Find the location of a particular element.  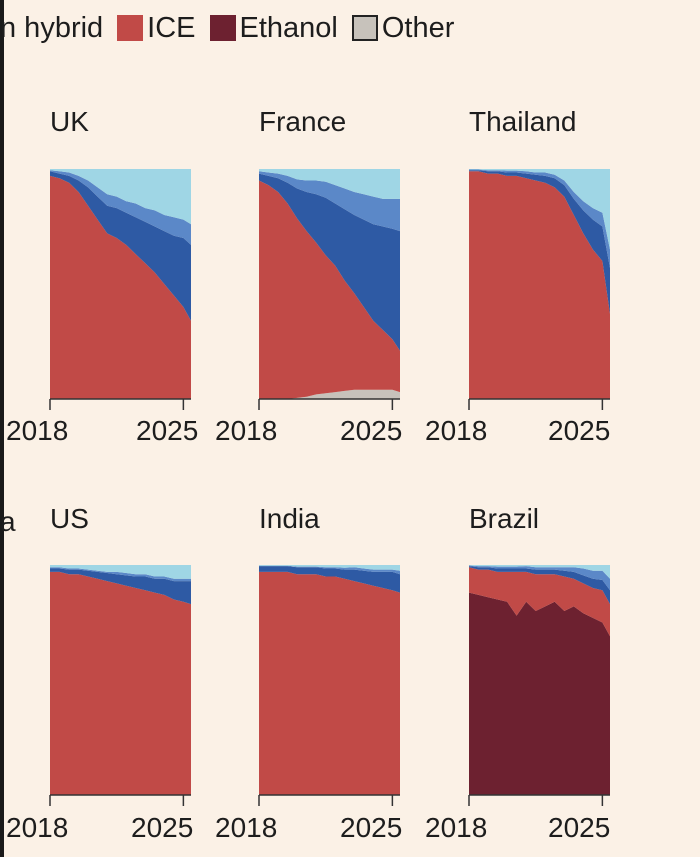

legend: n hybrid ICE Ethanol Other is located at coordinates (230, 28).